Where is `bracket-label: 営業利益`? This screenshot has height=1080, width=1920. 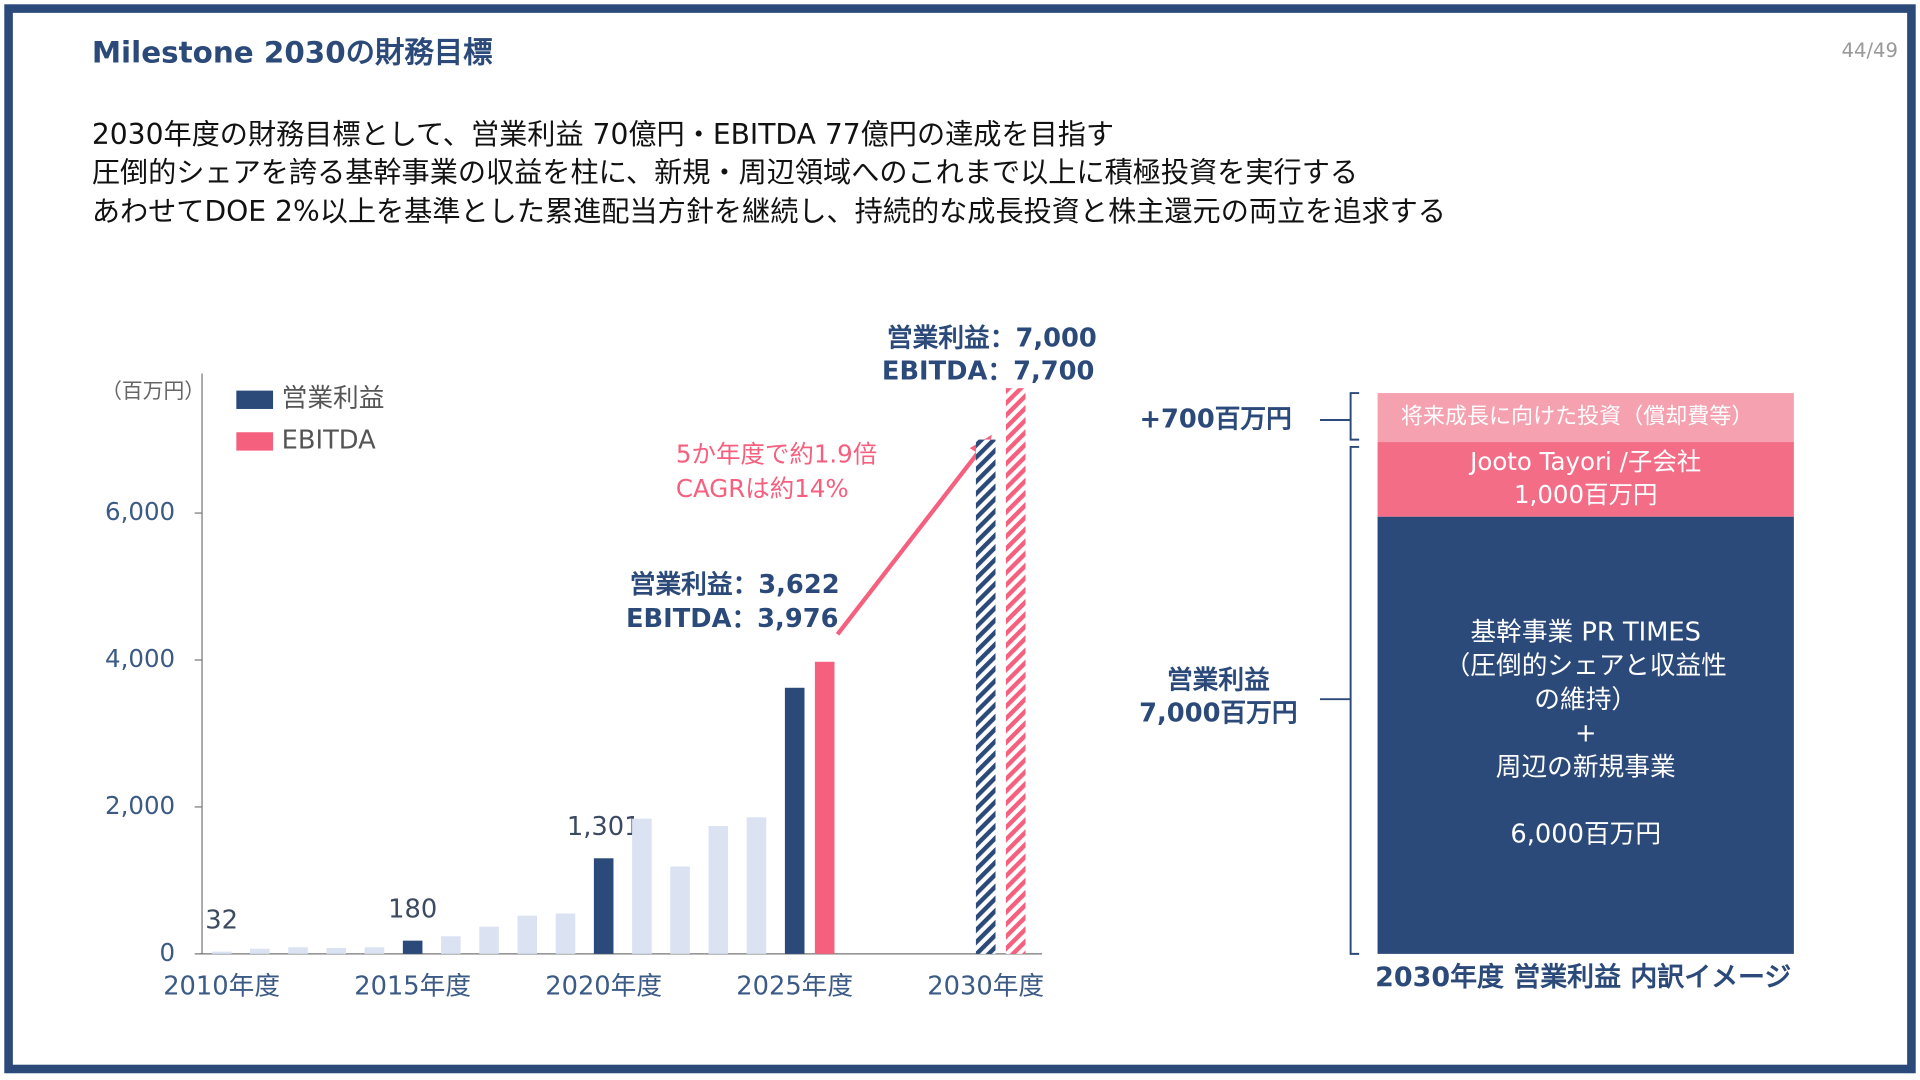 bracket-label: 営業利益 is located at coordinates (1218, 680).